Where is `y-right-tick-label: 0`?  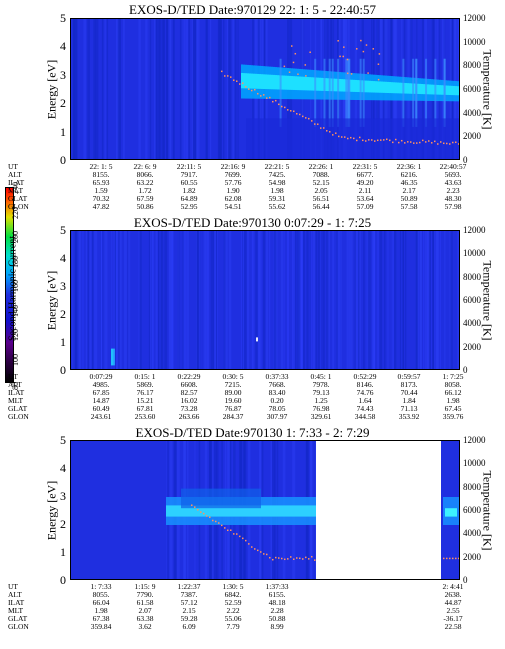
y-right-tick-label: 0 is located at coordinates (465, 370).